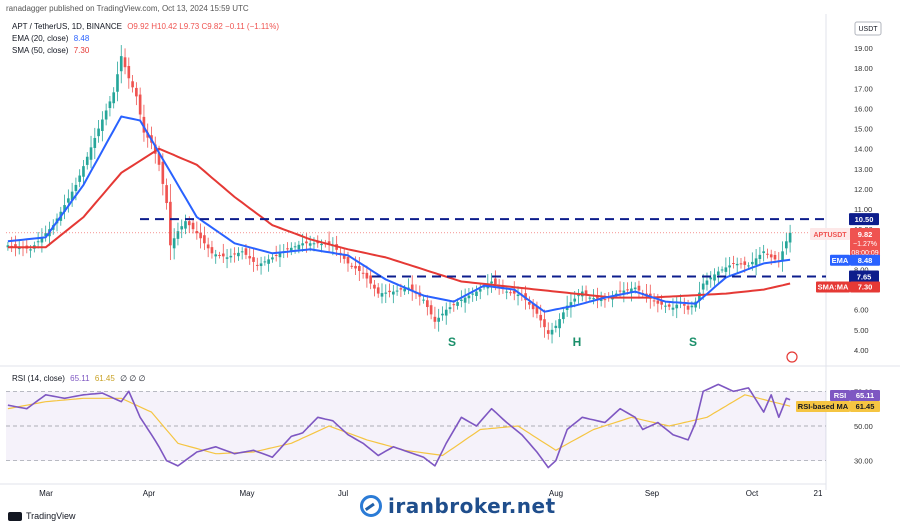 The width and height of the screenshot is (900, 527). I want to click on rsi-ma-price-badge: 61.45, so click(865, 406).